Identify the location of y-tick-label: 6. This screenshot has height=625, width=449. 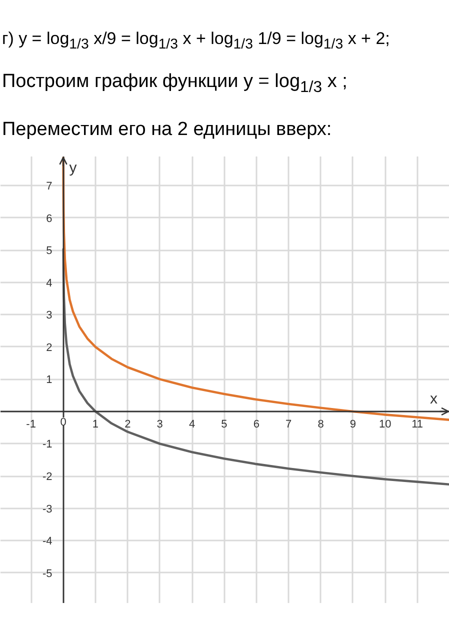
(49, 218).